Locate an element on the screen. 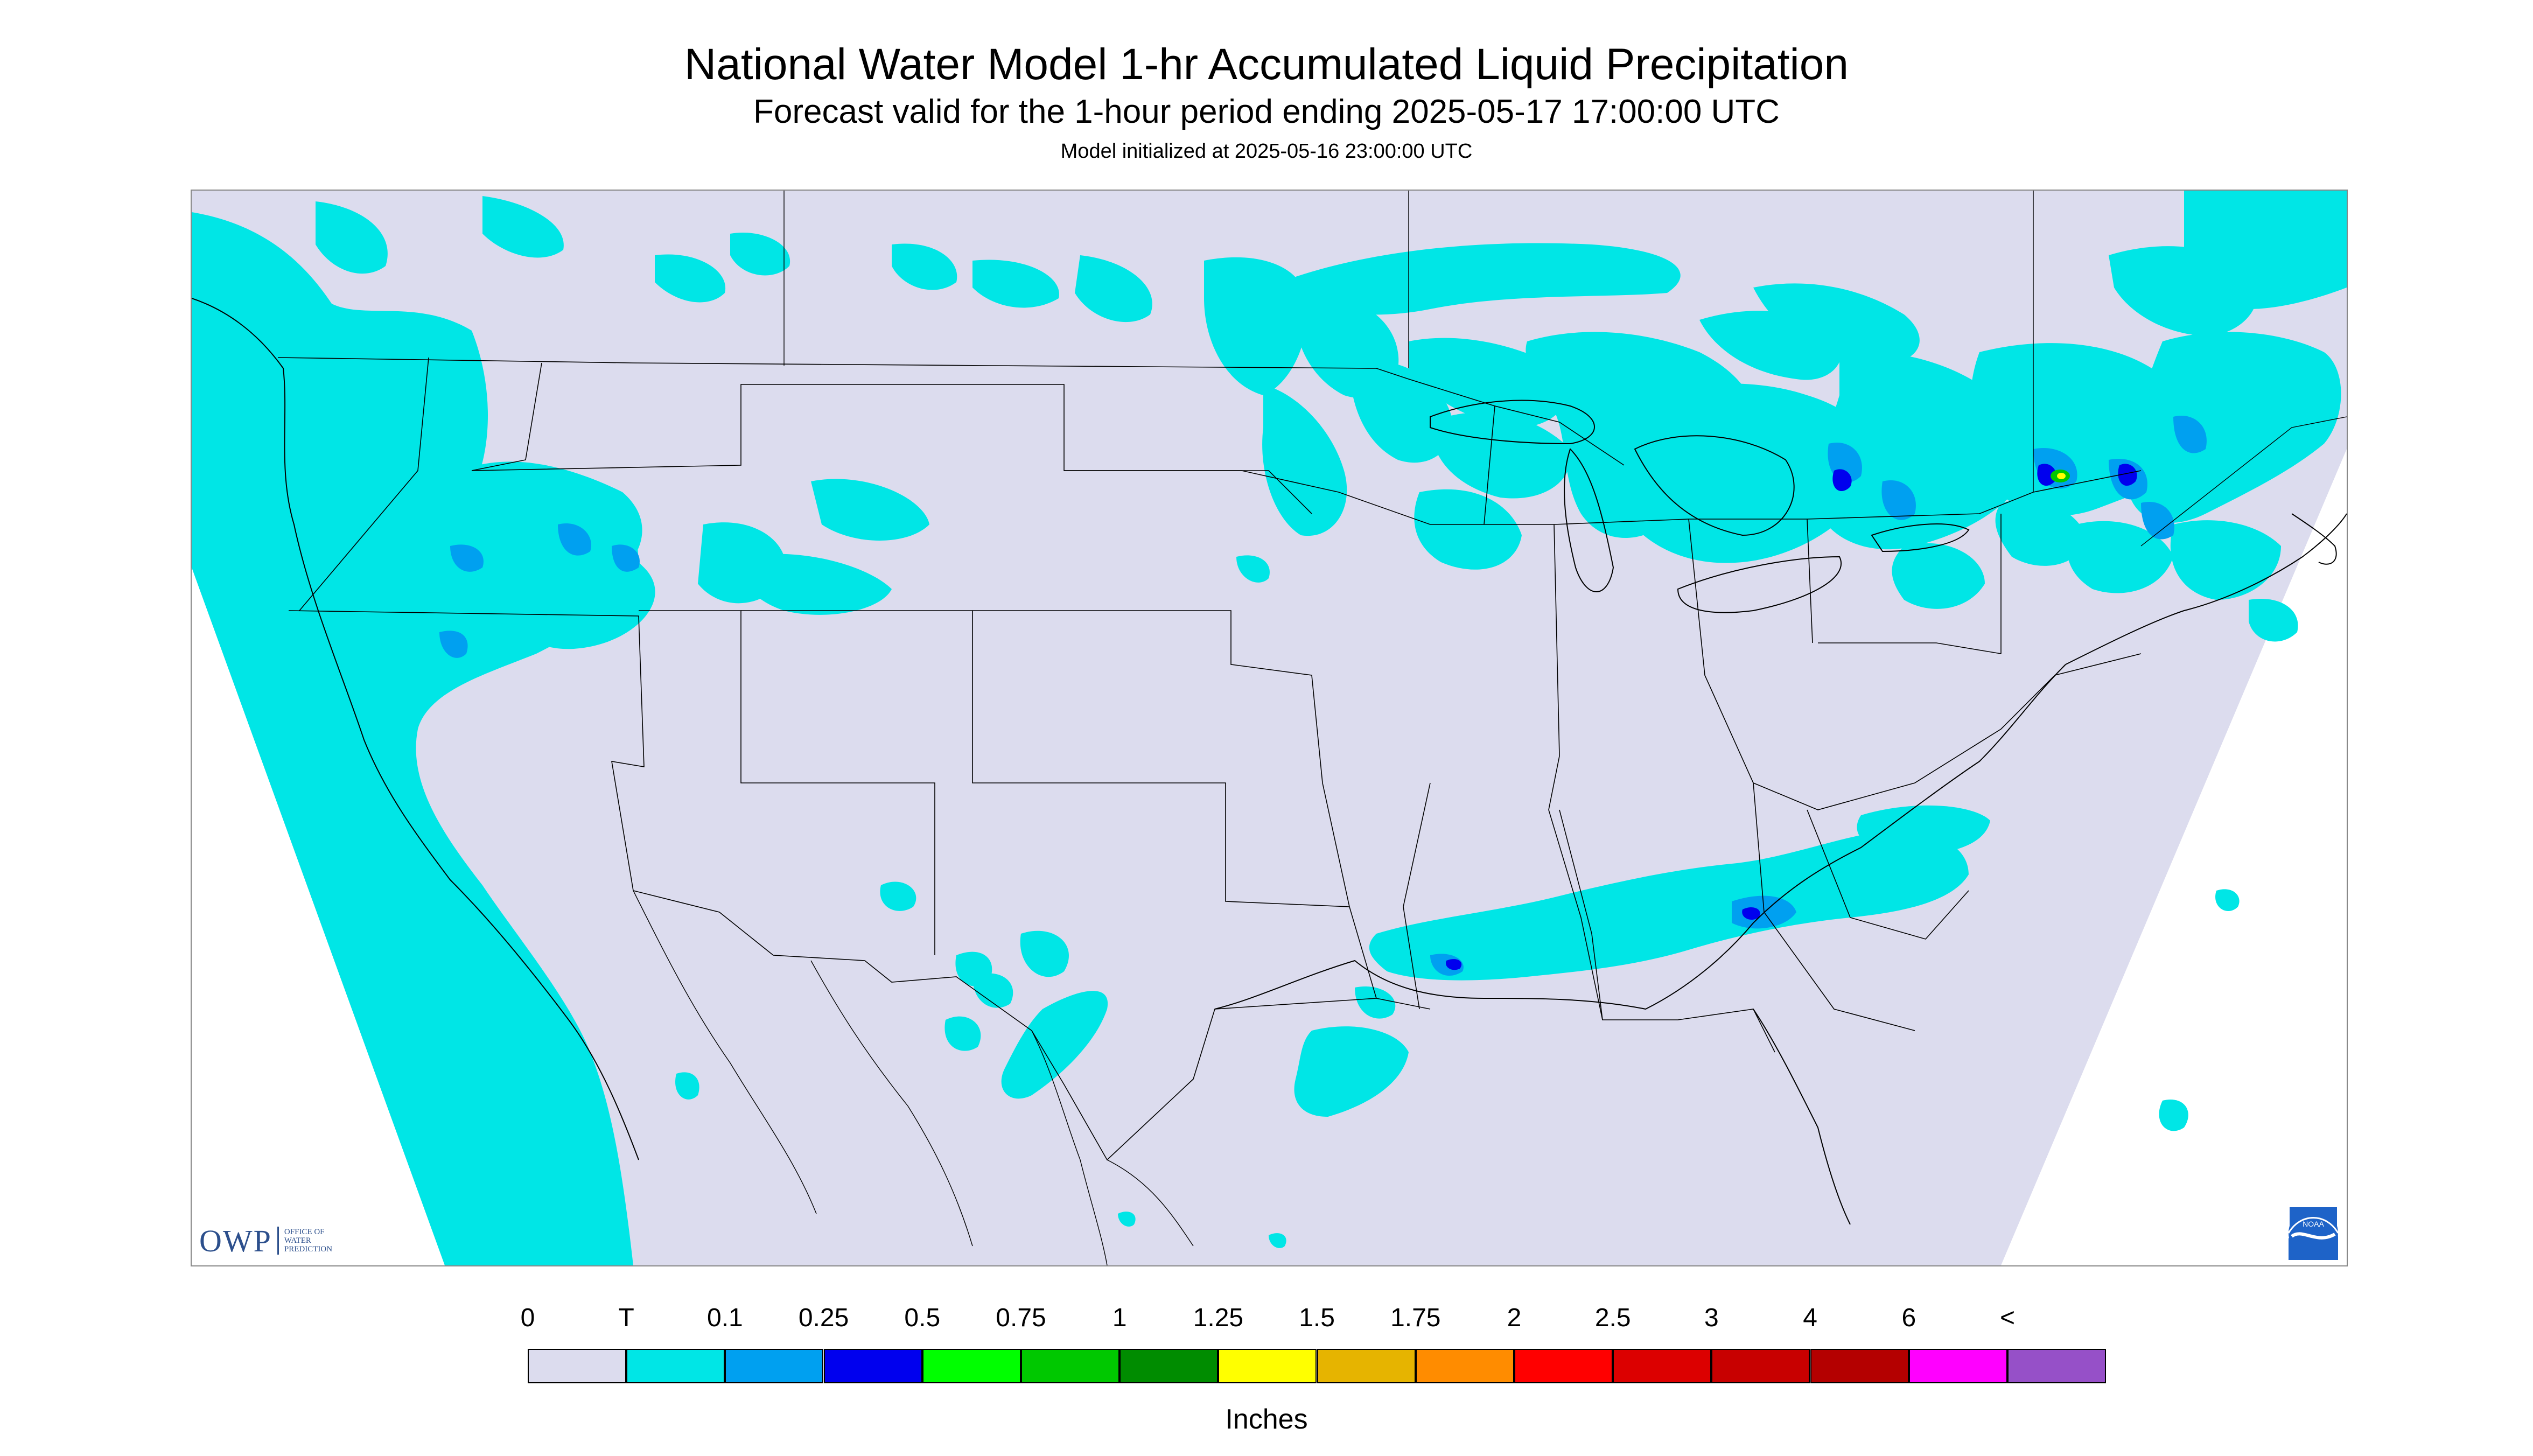 This screenshot has width=2533, height=1456. legend-label: 0.25 is located at coordinates (824, 1318).